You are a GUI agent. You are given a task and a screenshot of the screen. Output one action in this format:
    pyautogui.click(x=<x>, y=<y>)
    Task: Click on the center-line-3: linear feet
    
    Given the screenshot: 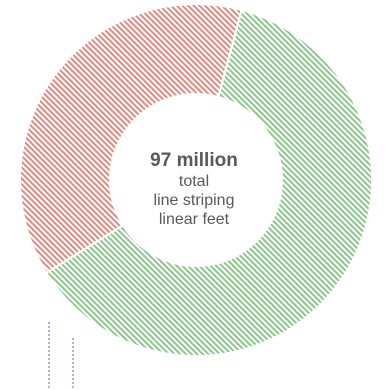 What is the action you would take?
    pyautogui.click(x=194, y=219)
    